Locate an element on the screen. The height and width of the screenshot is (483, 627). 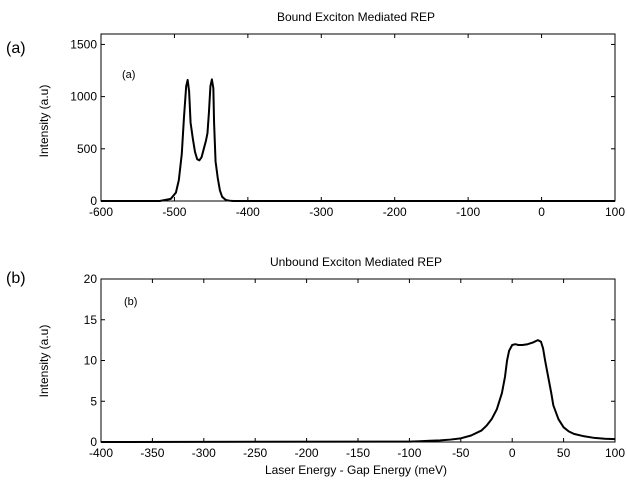
panel-b-xlabel: Laser Energy - Gap Energy (meV) is located at coordinates (356, 470).